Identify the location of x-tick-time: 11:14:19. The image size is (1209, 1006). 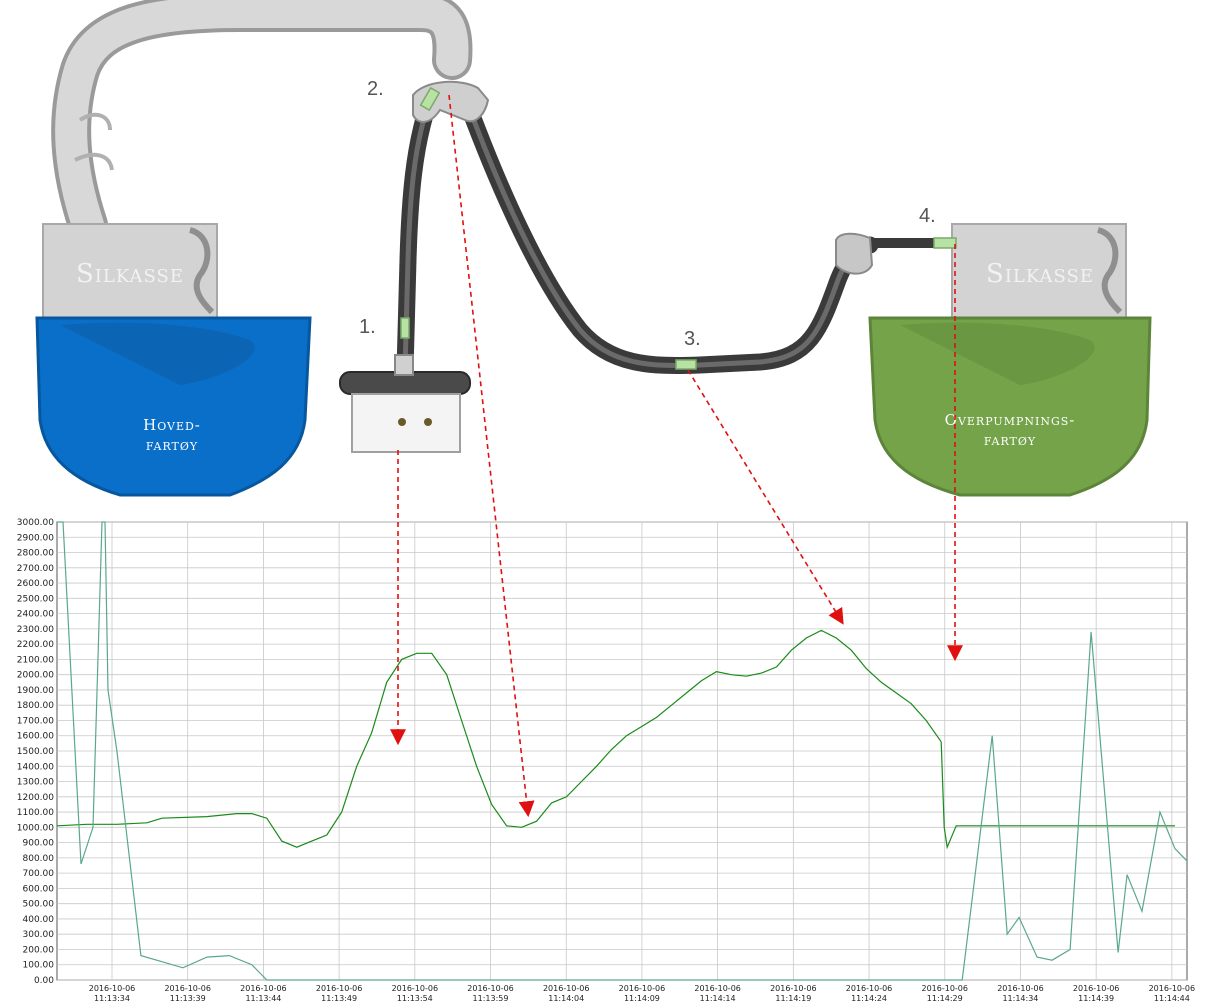
(793, 998).